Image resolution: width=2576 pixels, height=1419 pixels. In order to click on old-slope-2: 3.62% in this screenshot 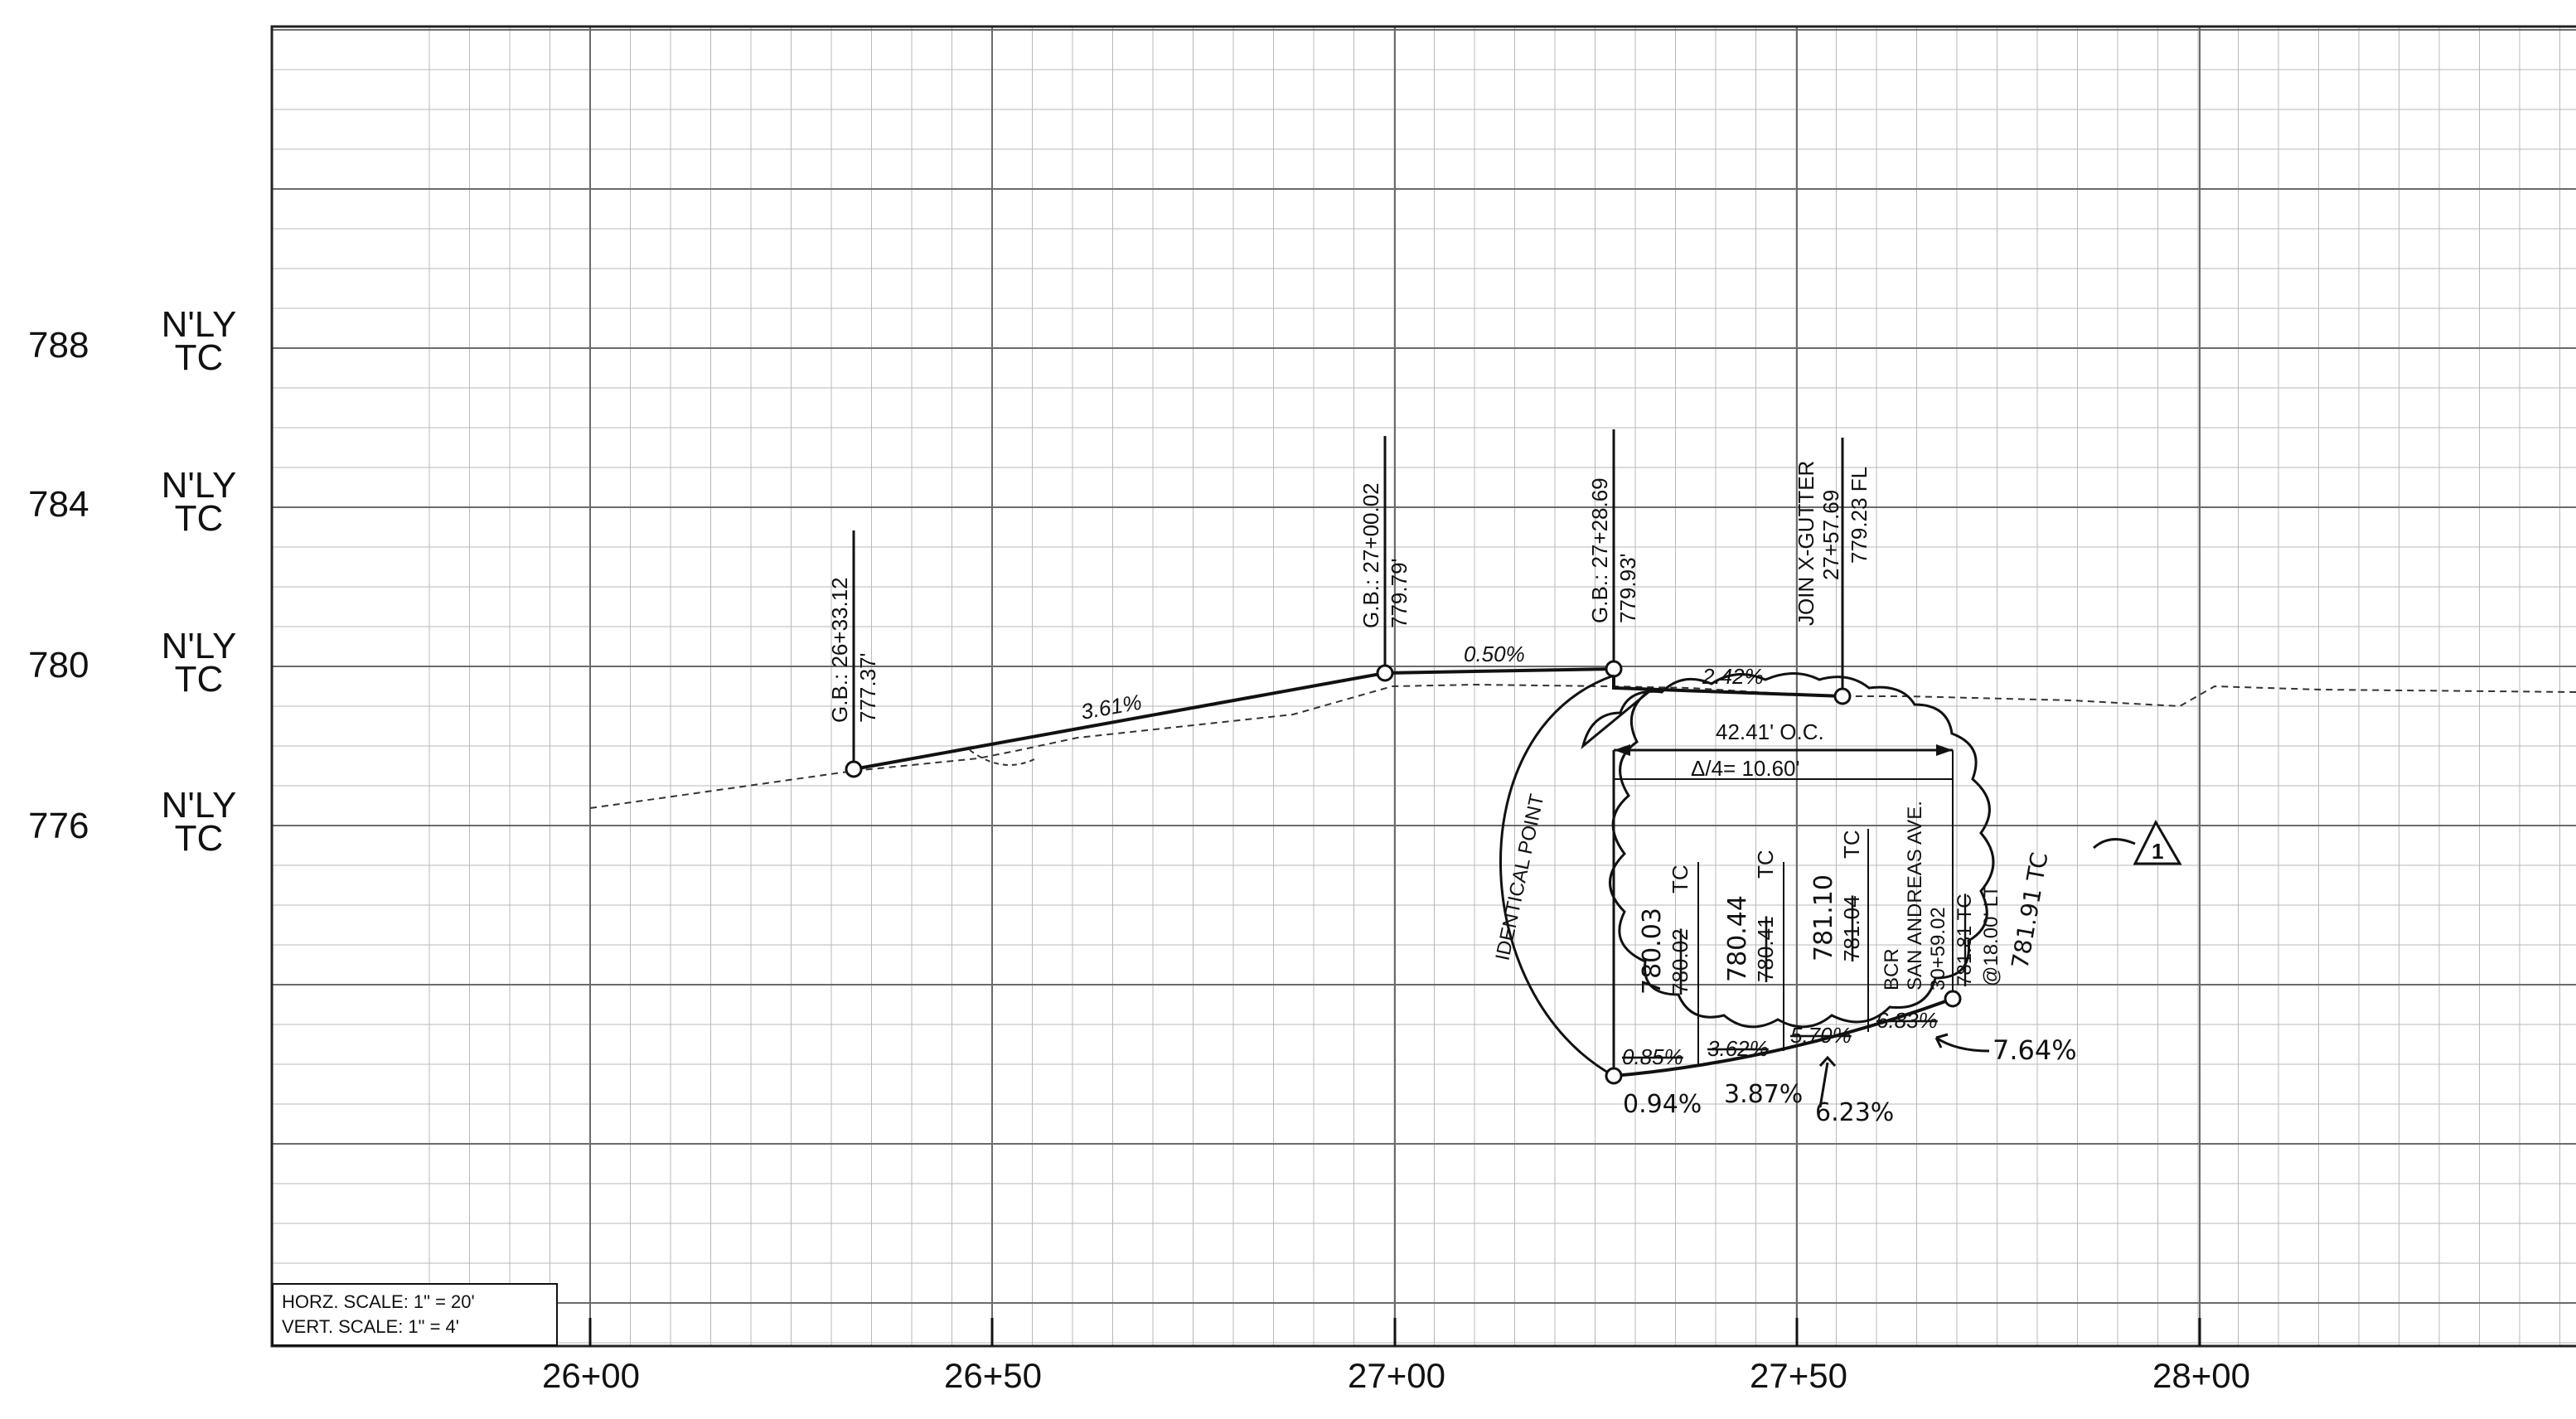, I will do `click(1738, 1048)`.